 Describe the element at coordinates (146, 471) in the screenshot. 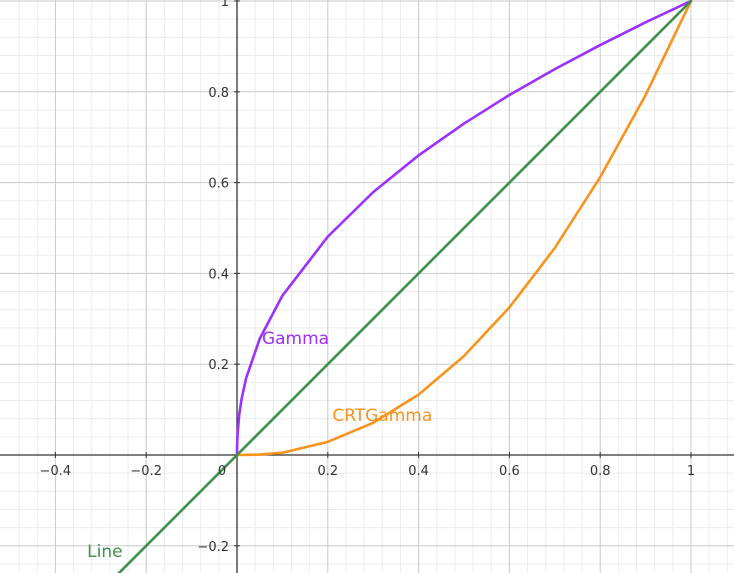

I see `x-tick-label: −0.2` at that location.